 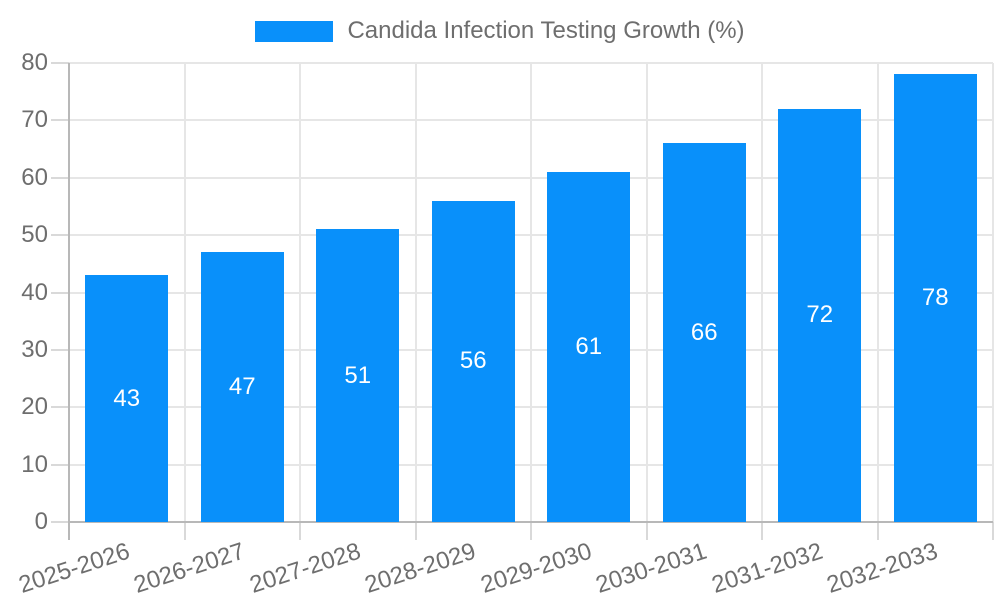 I want to click on y-axis-tick-label: 40, so click(x=34, y=292).